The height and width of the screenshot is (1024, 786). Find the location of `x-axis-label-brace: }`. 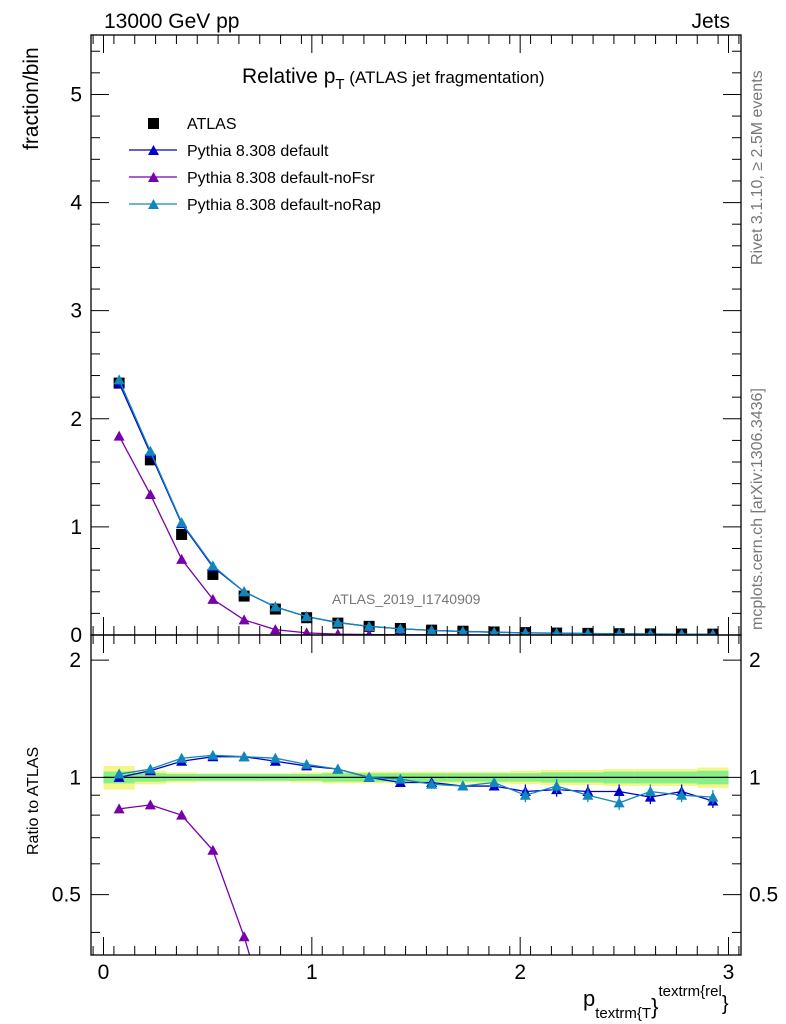

x-axis-label-brace: } is located at coordinates (654, 1006).